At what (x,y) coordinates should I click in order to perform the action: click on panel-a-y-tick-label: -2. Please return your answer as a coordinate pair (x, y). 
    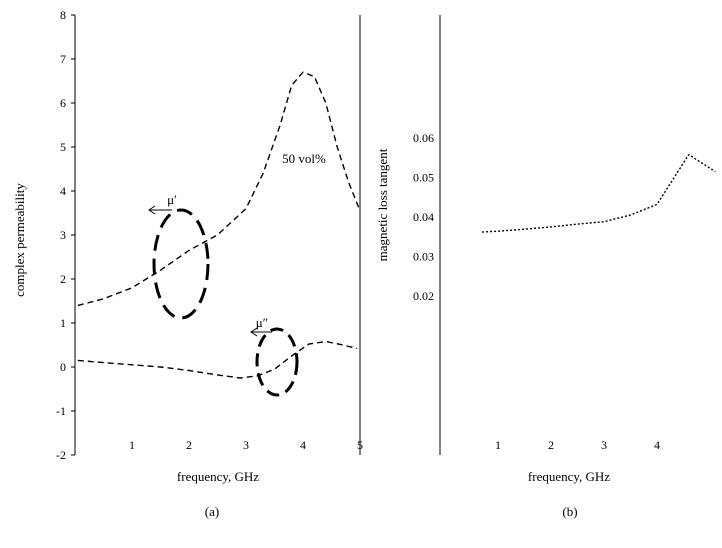
    Looking at the image, I should click on (61, 455).